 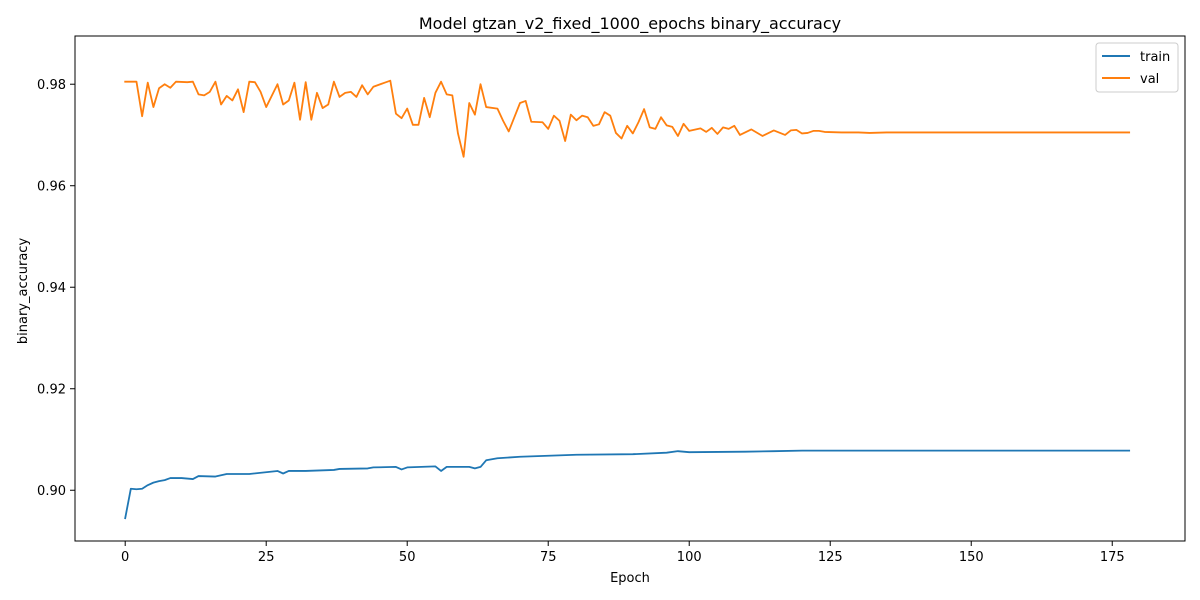 What do you see at coordinates (23, 291) in the screenshot?
I see `y-axis-label: binary_accuracy` at bounding box center [23, 291].